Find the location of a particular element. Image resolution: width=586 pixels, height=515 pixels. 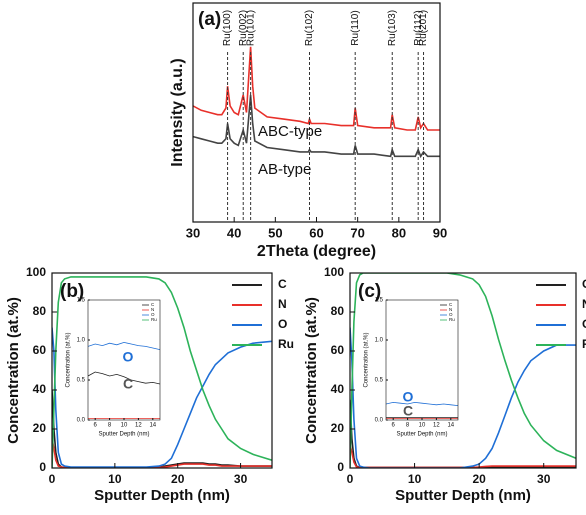

x-tick-label: 40 is located at coordinates (234, 232).